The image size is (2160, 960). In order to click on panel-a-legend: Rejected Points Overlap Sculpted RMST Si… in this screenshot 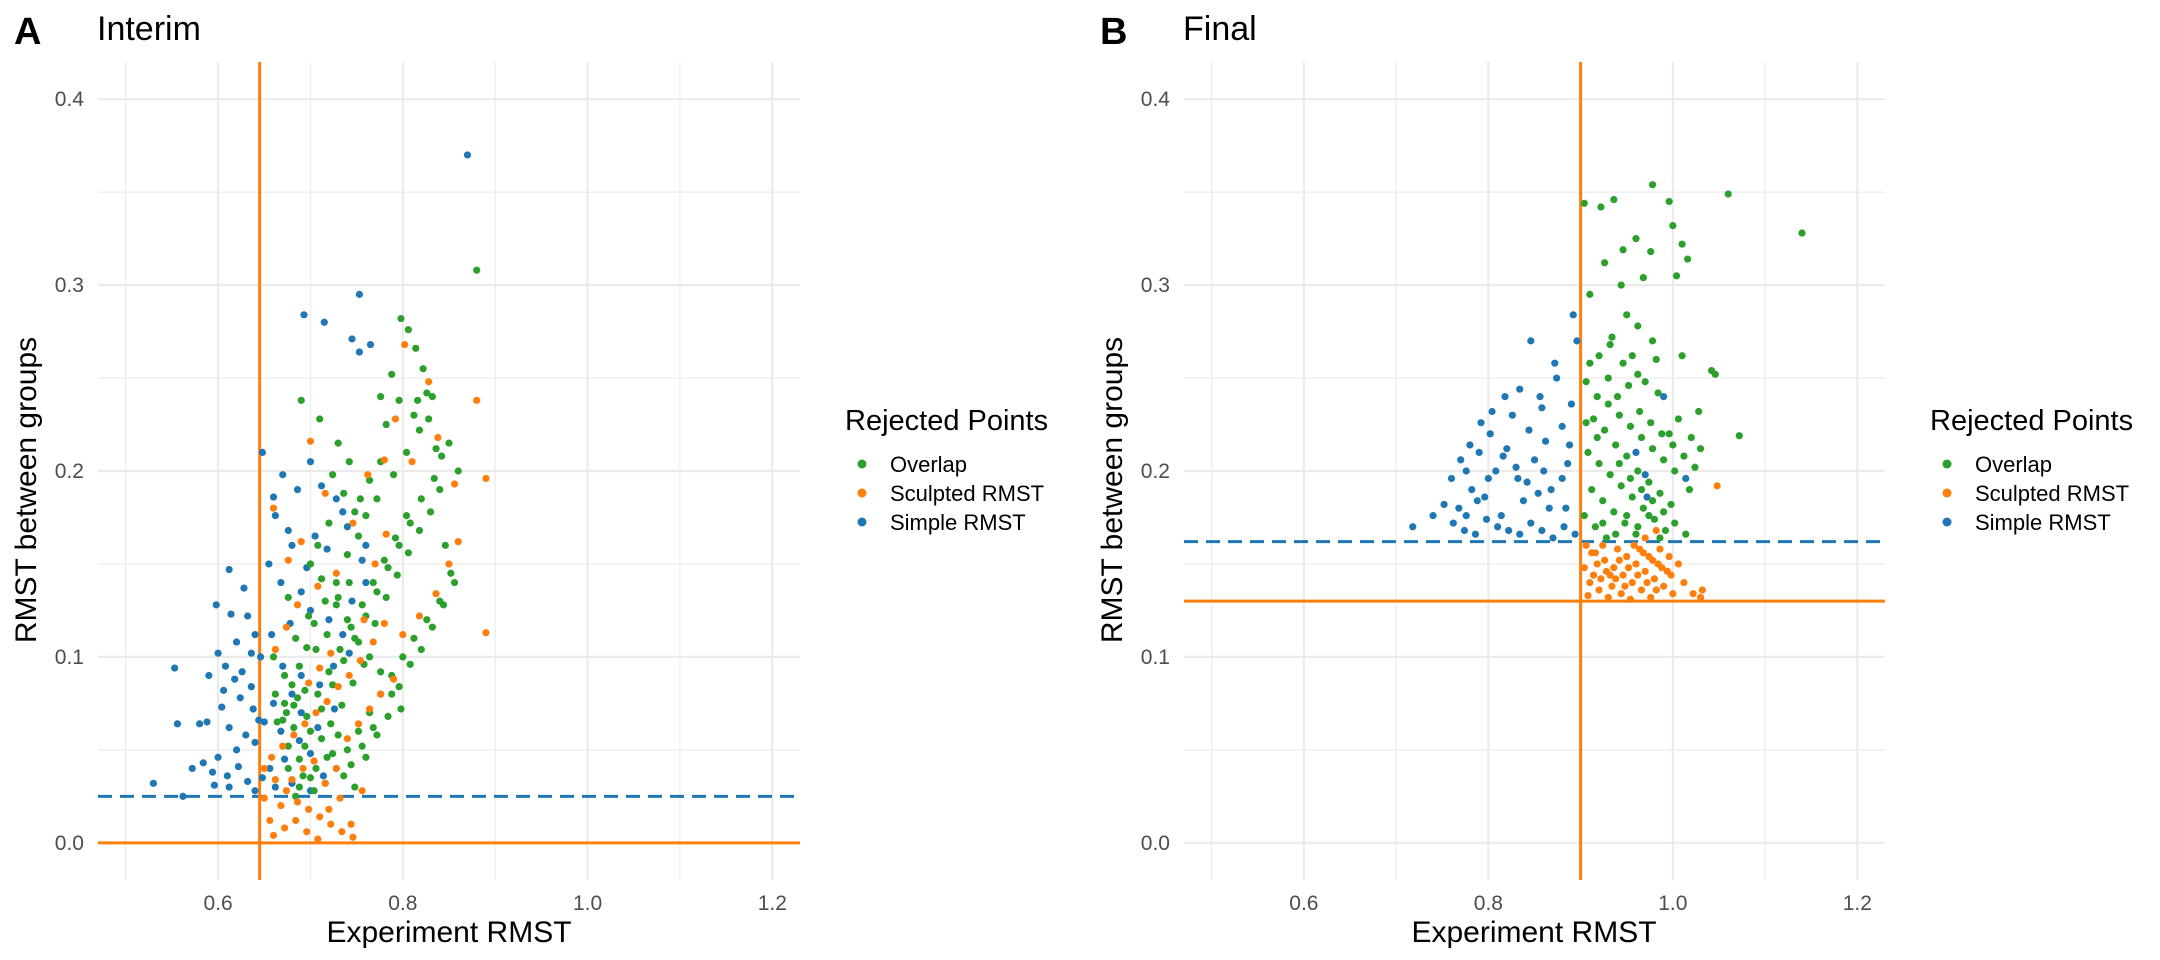, I will do `click(946, 470)`.